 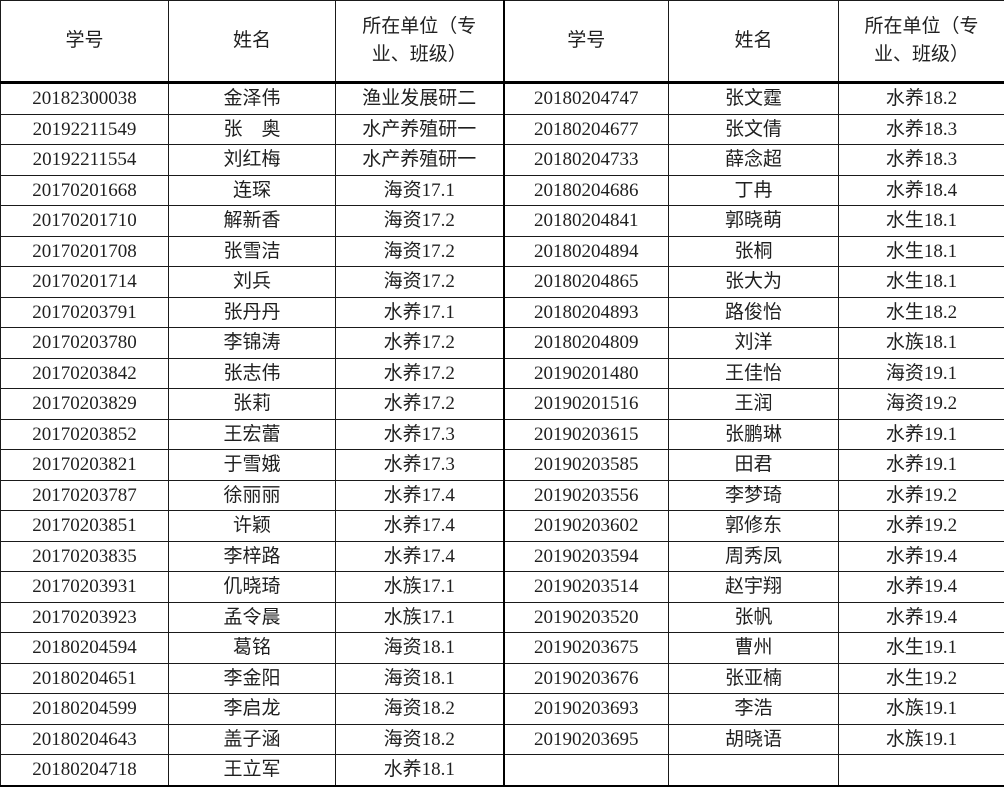 What do you see at coordinates (84, 434) in the screenshot?
I see `student-id-cell: 20170203852` at bounding box center [84, 434].